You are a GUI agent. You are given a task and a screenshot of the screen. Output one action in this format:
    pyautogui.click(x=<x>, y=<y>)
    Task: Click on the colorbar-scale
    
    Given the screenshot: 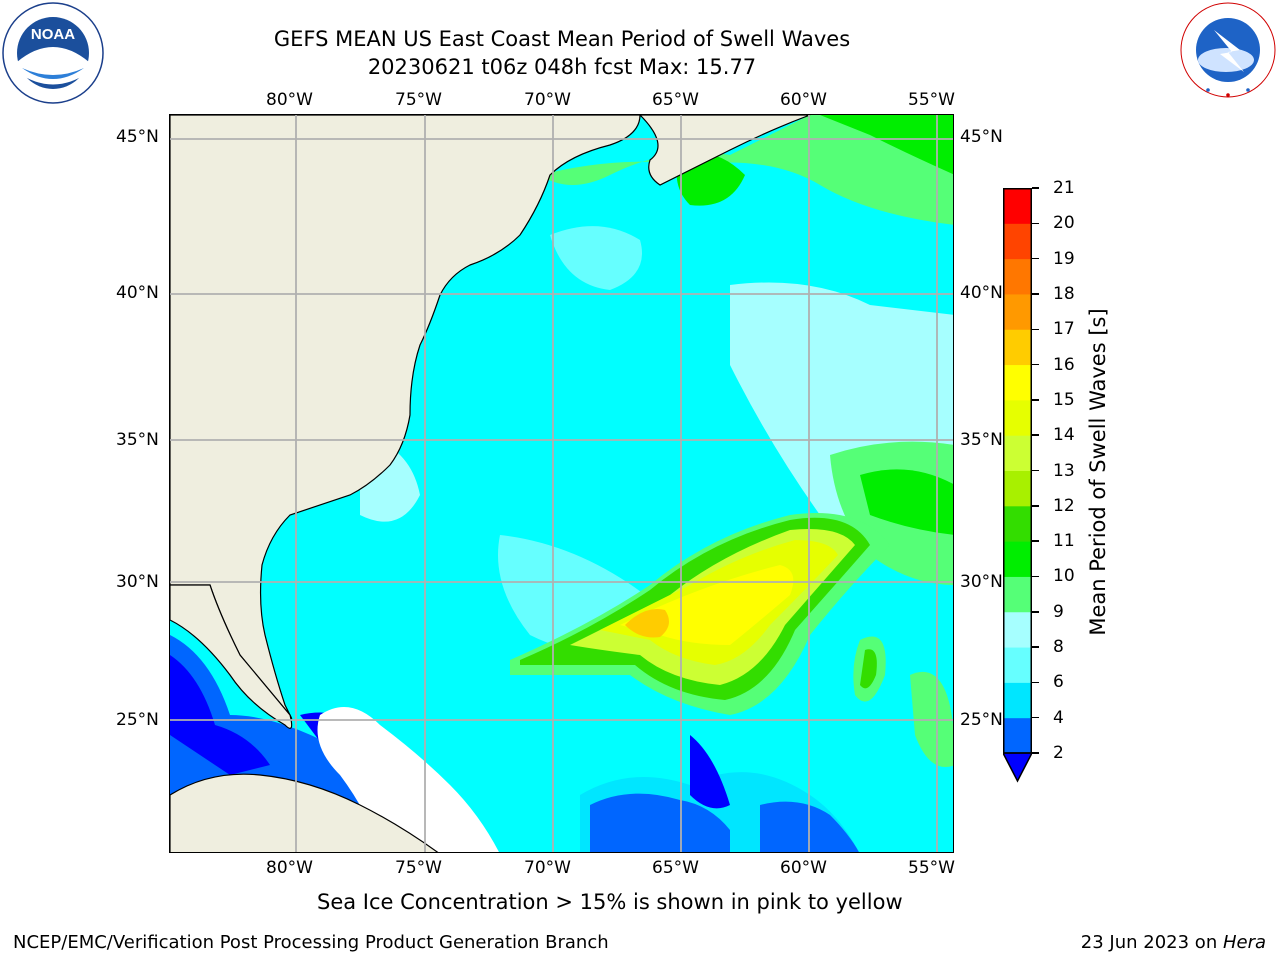 What is the action you would take?
    pyautogui.click(x=1017, y=485)
    